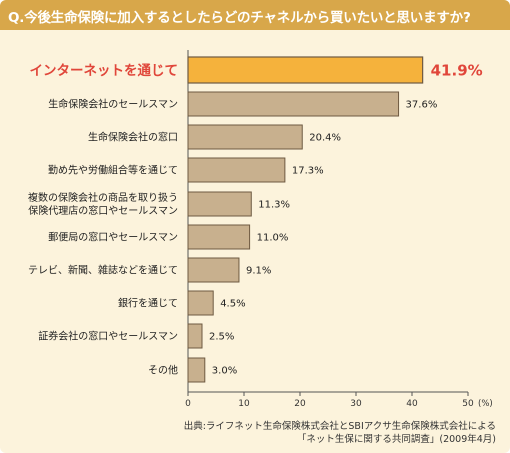 The width and height of the screenshot is (510, 453). I want to click on value-label: 37.6%, so click(422, 105).